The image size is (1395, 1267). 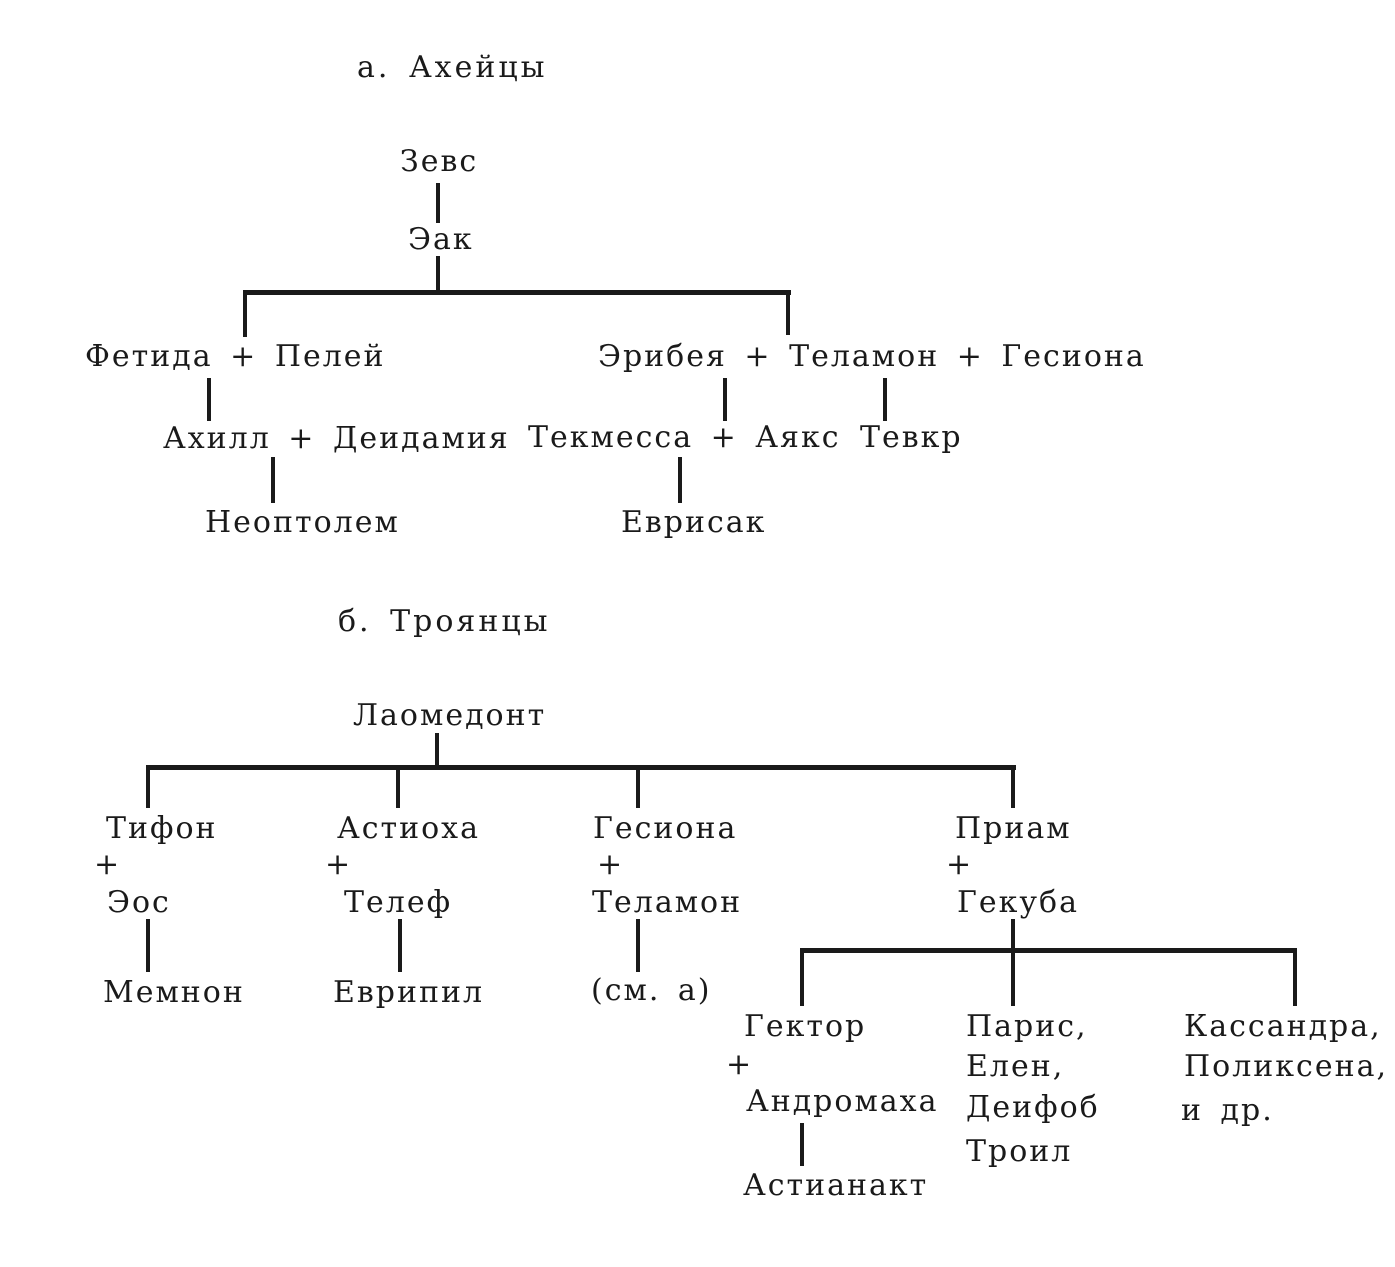 What do you see at coordinates (302, 522) in the screenshot?
I see `node-neoptolemus: Неоптолем` at bounding box center [302, 522].